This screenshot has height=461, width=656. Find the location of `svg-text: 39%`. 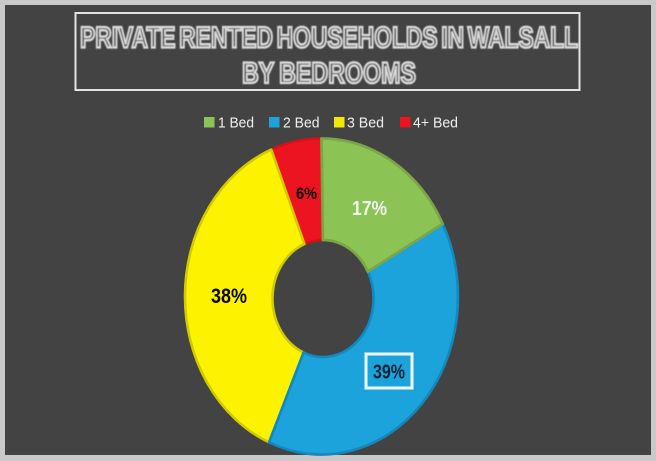

svg-text: 39% is located at coordinates (389, 373).